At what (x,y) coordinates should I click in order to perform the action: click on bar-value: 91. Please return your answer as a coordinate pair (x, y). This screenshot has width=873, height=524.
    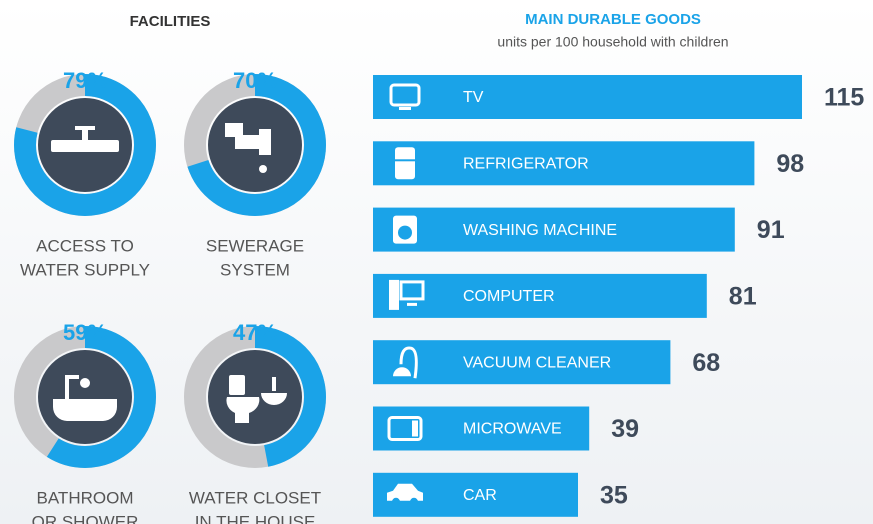
    Looking at the image, I should click on (771, 230).